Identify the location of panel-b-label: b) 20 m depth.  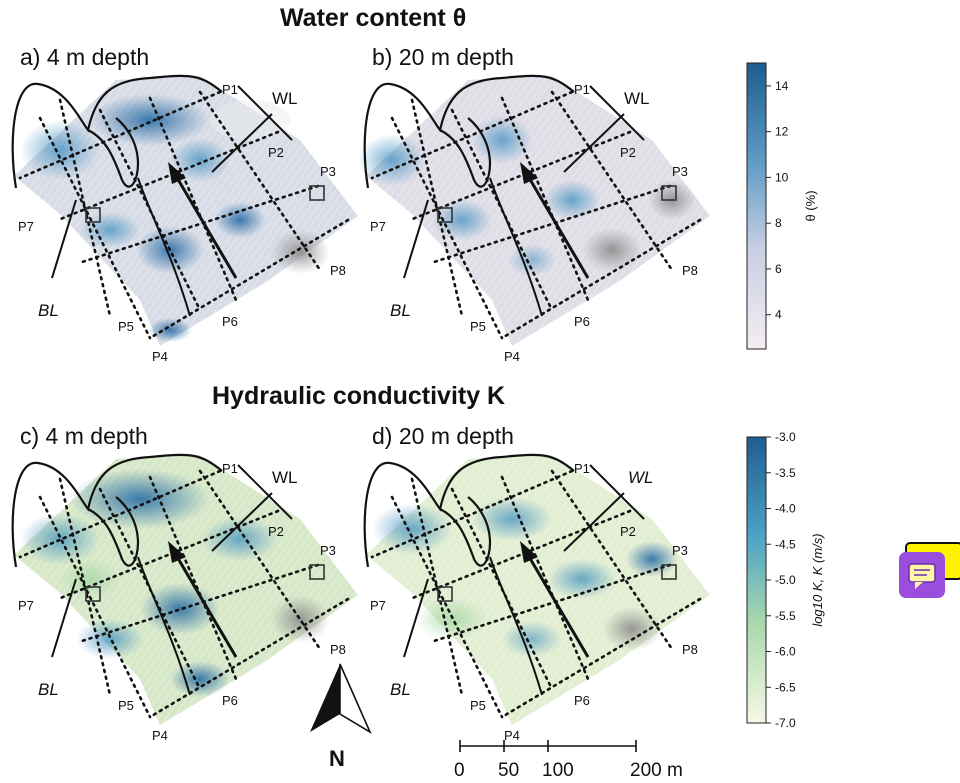
(443, 57).